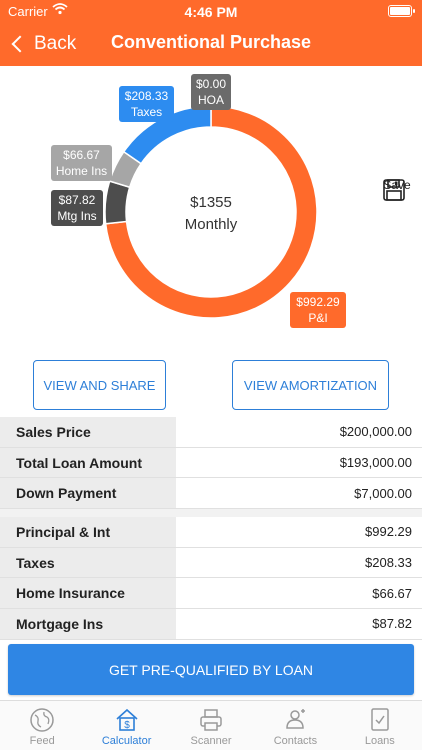 This screenshot has width=422, height=750. Describe the element at coordinates (296, 719) in the screenshot. I see `contact-card-icon` at that location.